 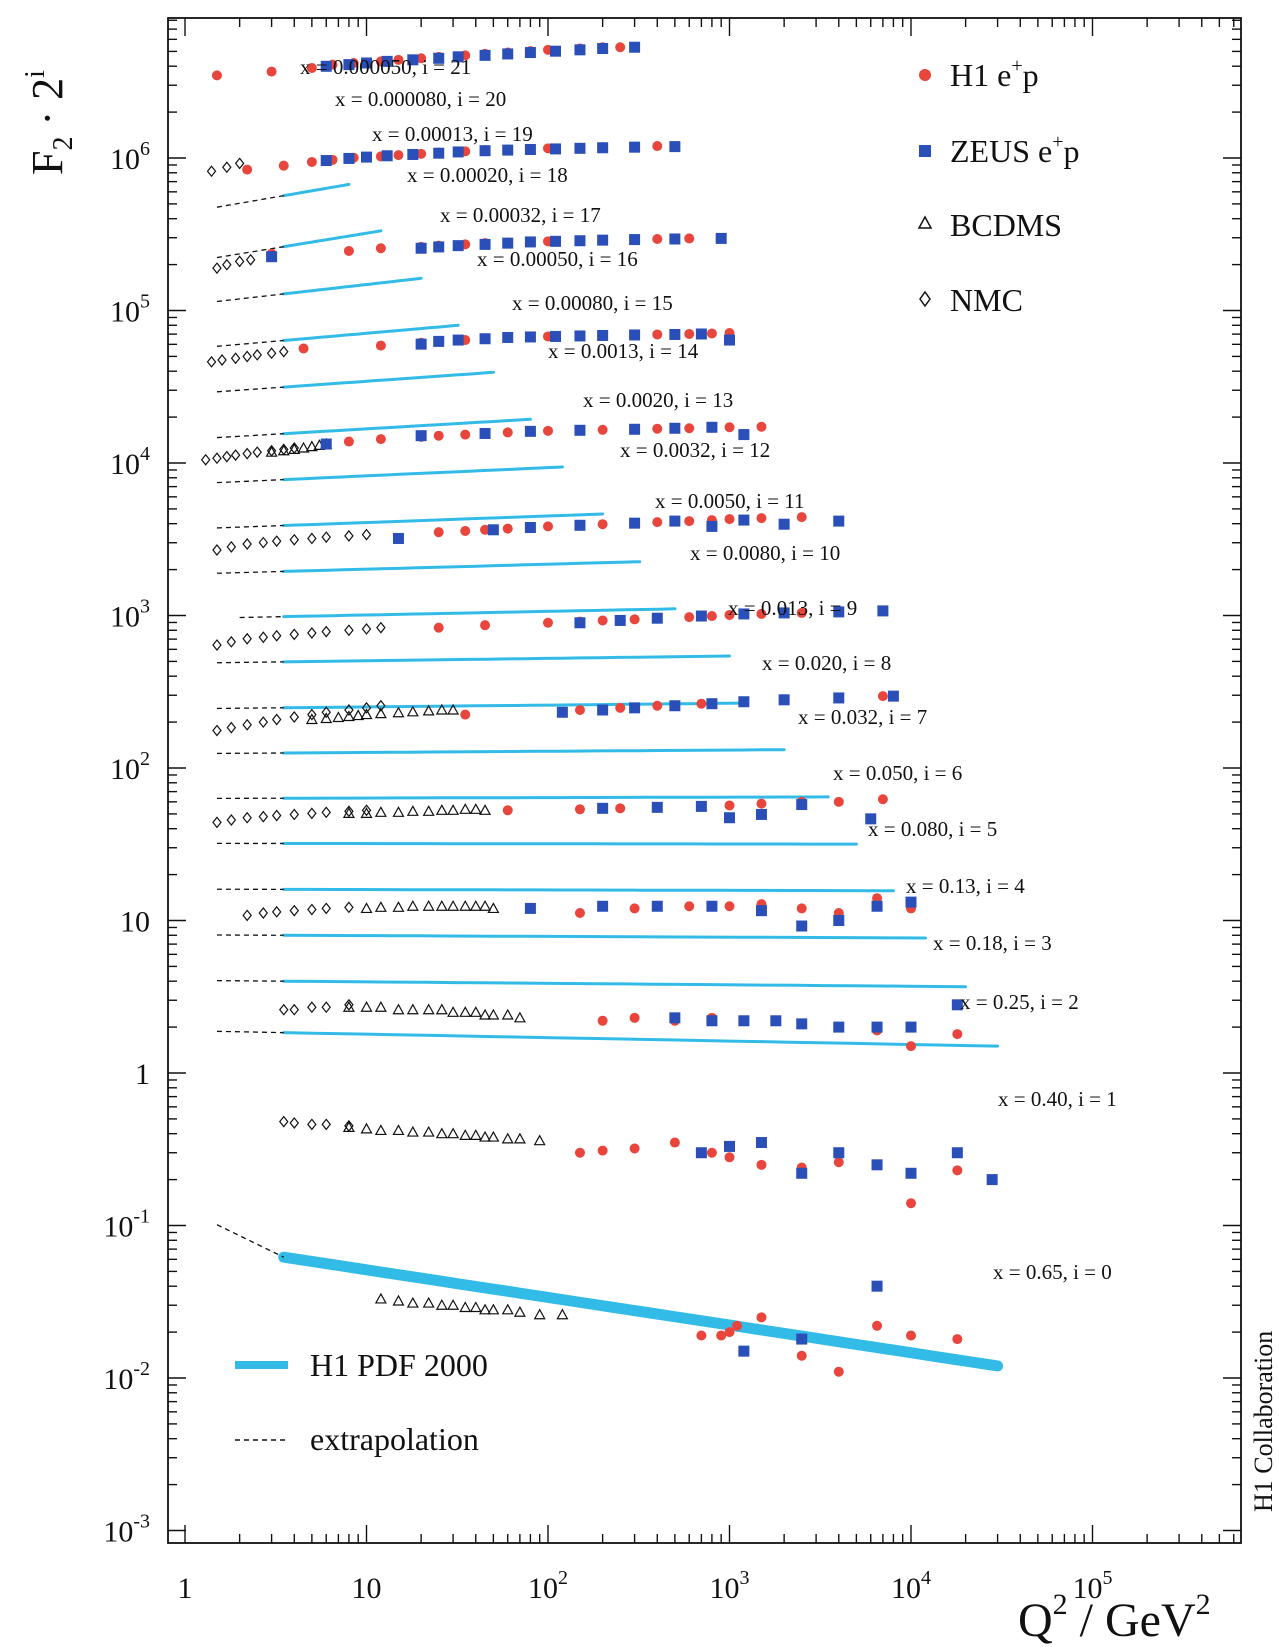 What do you see at coordinates (130, 310) in the screenshot?
I see `y-tick-label: 10⁵` at bounding box center [130, 310].